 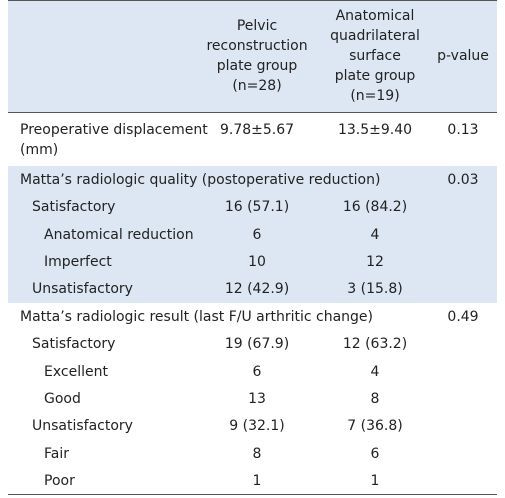 What do you see at coordinates (257, 289) in the screenshot?
I see `value: 12 (42.9)` at bounding box center [257, 289].